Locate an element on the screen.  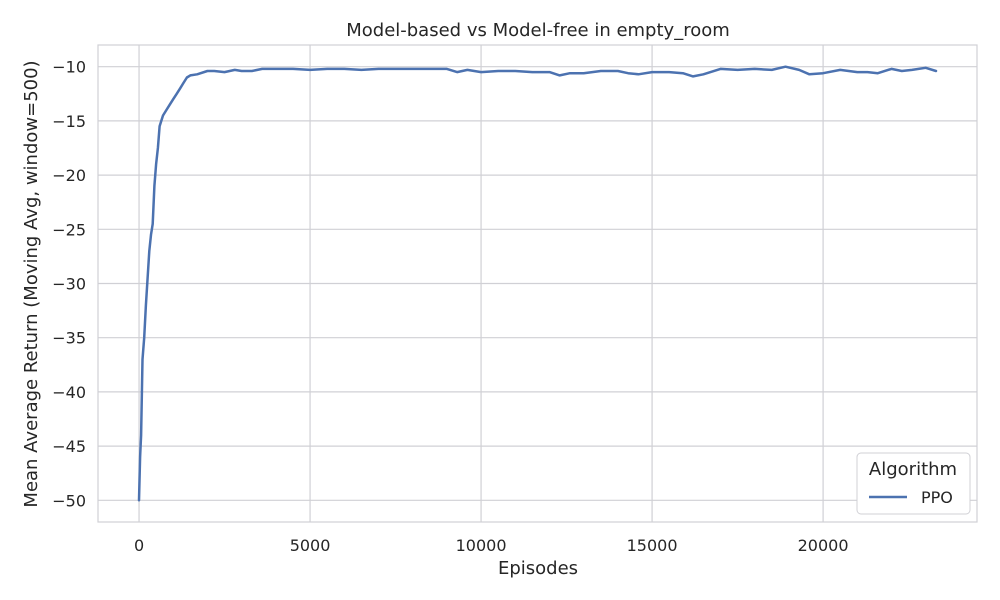
legend-box is located at coordinates (913, 483).